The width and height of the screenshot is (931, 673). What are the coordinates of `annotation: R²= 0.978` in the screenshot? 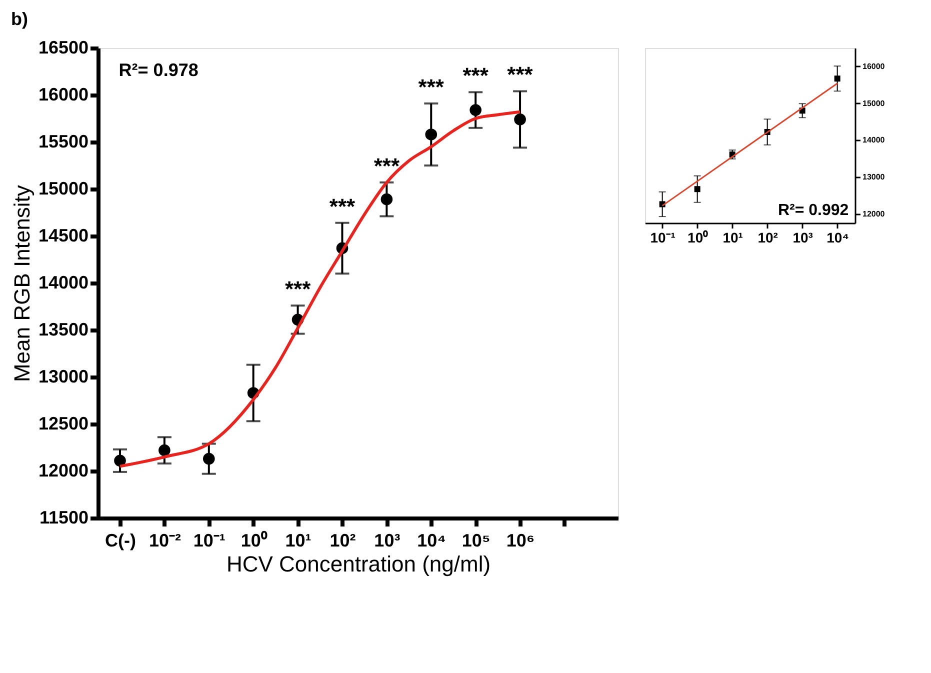 It's located at (158, 70).